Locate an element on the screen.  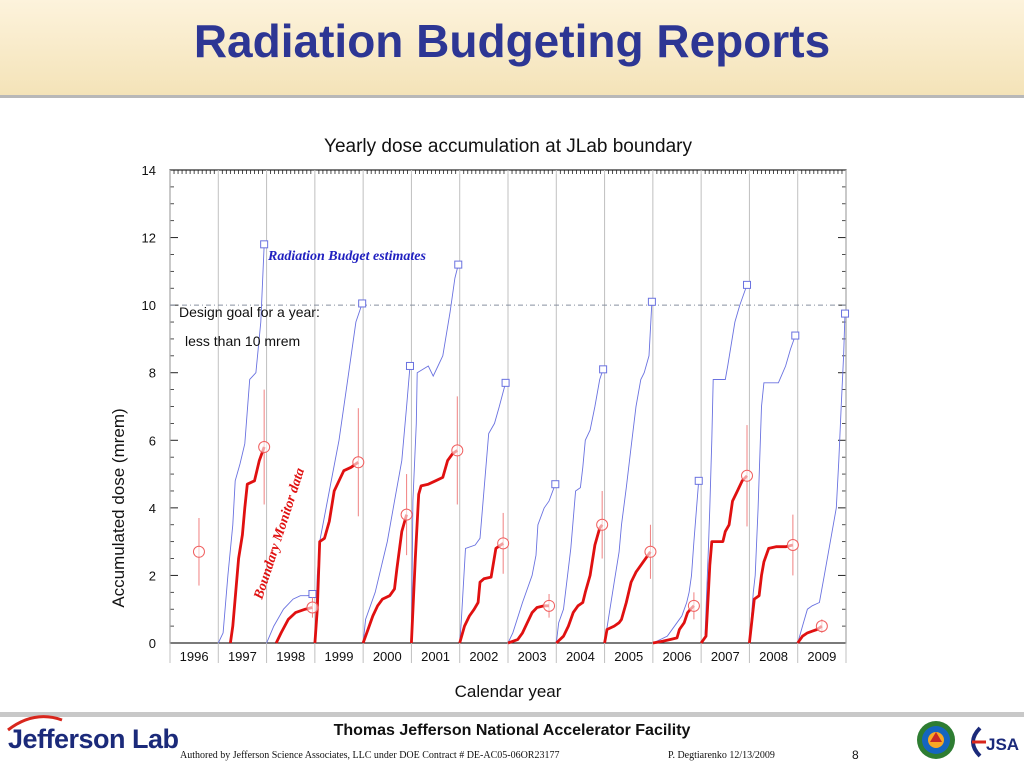
x-tick-label: 2006 is located at coordinates (677, 656).